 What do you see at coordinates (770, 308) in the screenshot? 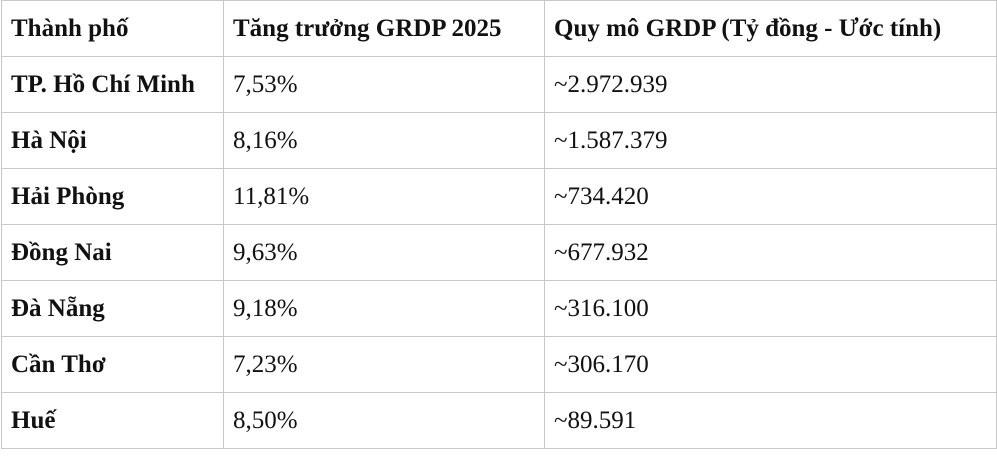
I see `value-cell: ~316.100` at bounding box center [770, 308].